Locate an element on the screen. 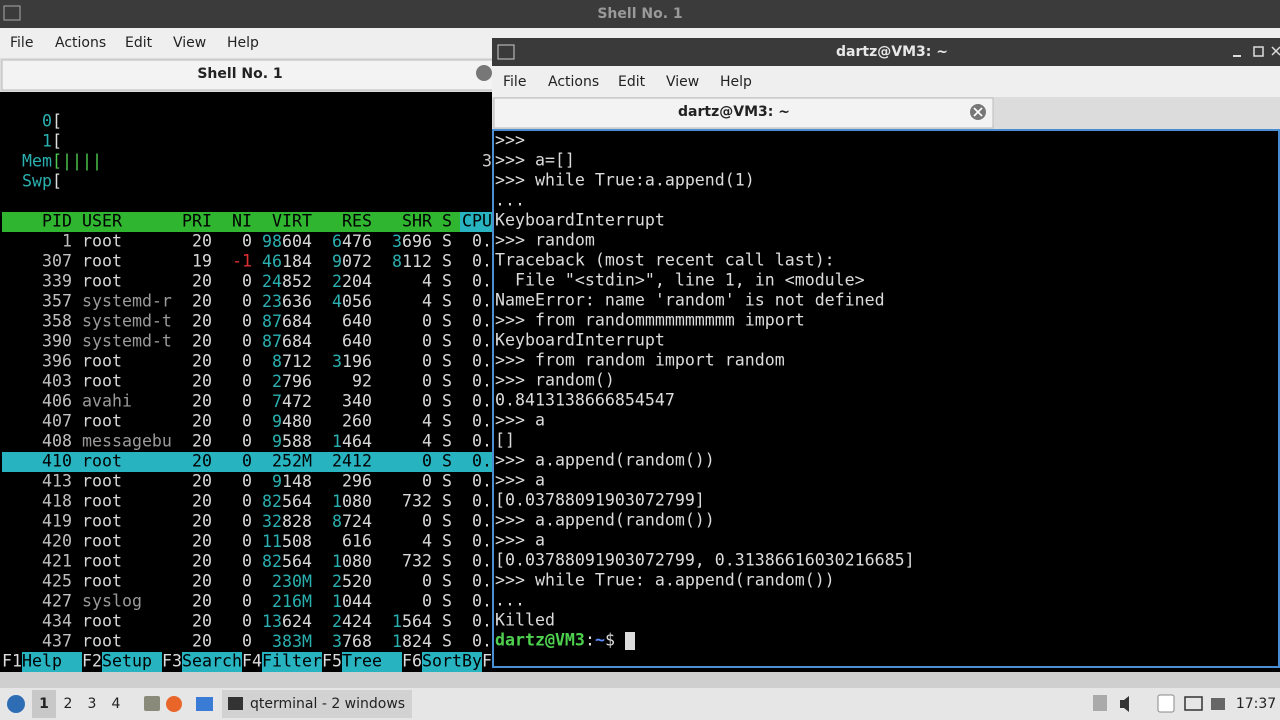 This screenshot has height=720, width=1280. back-tab-title: Shell No. 1 is located at coordinates (239, 74).